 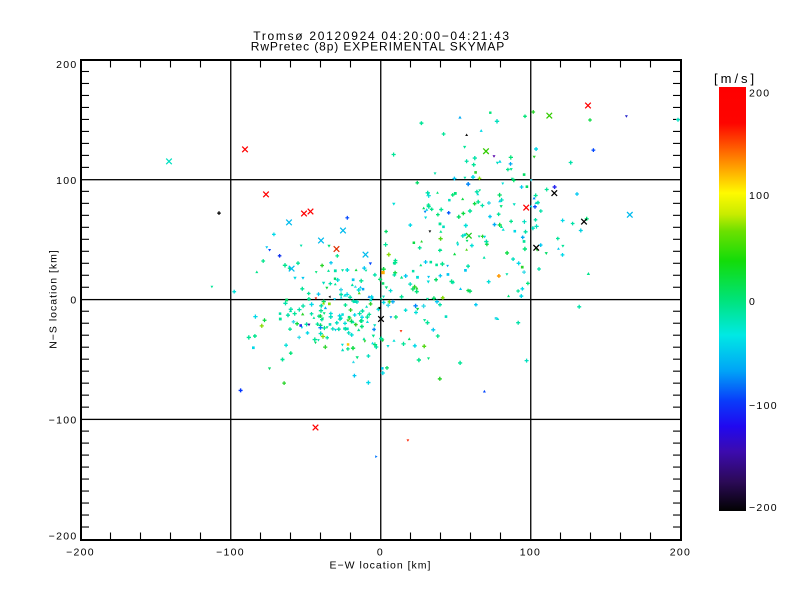 I want to click on svg-text:RwPretec (8p) EXPERIMENTAL SKY: RwPretec (8p) EXPERIMENTAL SKYMAP, so click(x=378, y=46).